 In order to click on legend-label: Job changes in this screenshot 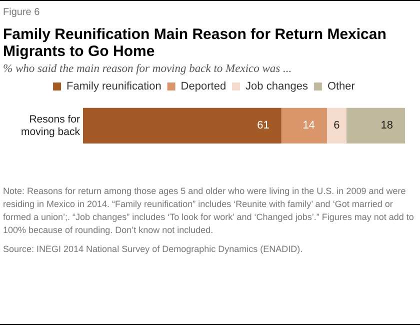, I will do `click(277, 86)`.